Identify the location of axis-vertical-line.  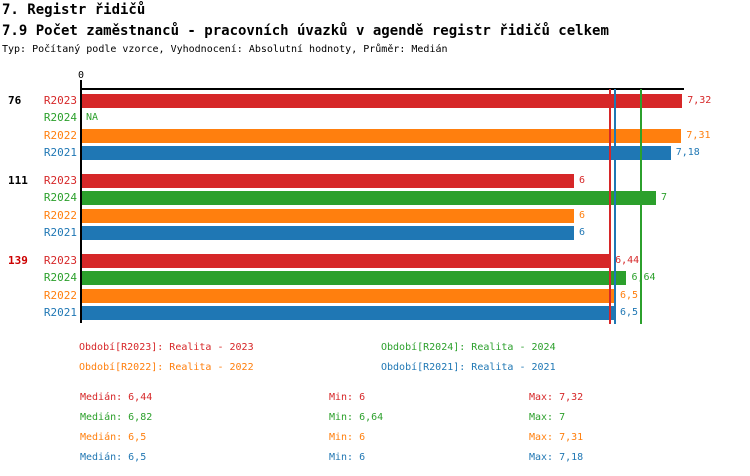
(81, 206).